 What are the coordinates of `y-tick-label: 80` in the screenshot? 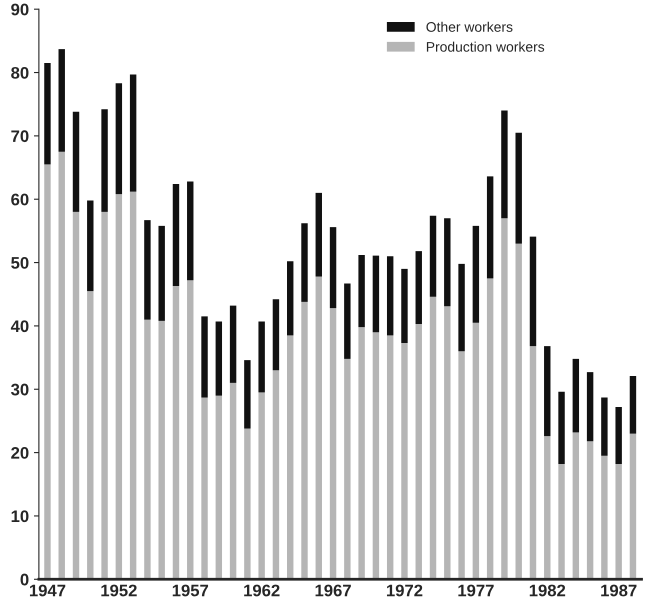 It's located at (19, 72).